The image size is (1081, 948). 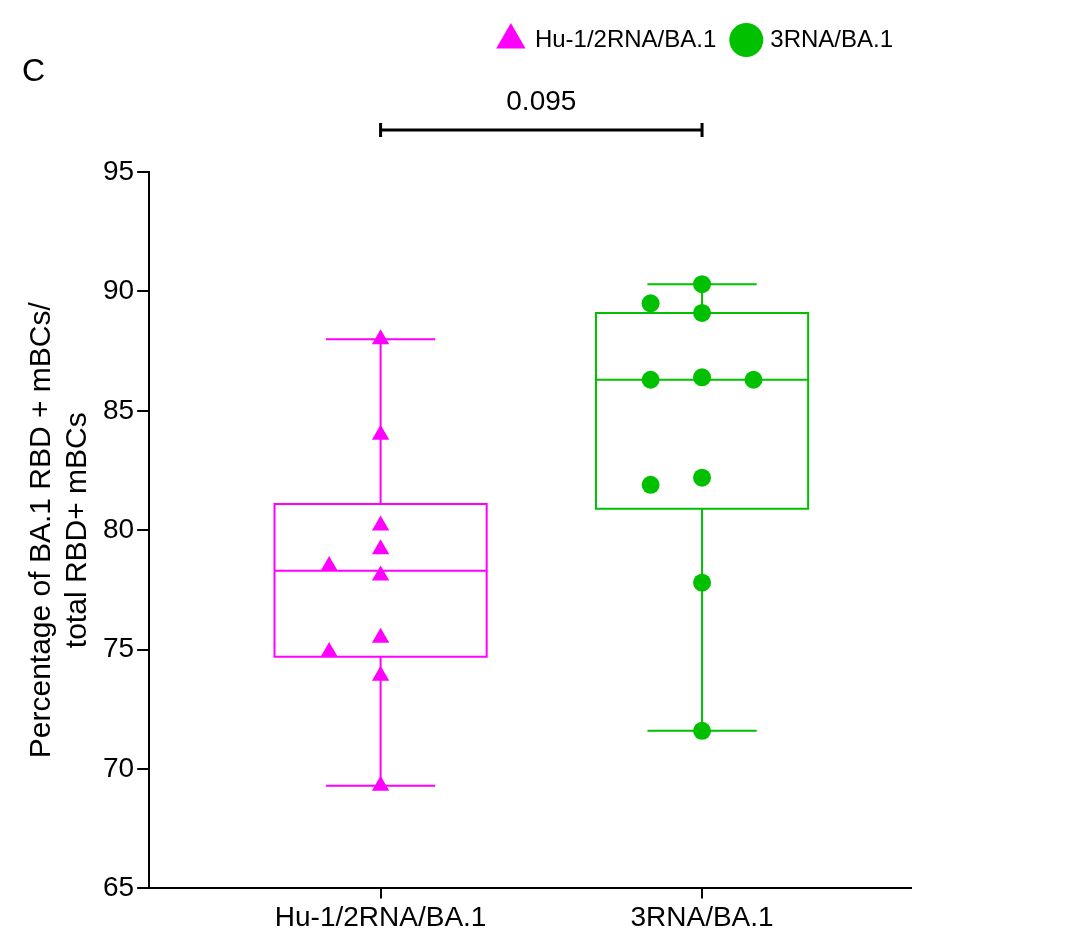 What do you see at coordinates (831, 38) in the screenshot?
I see `legend-label: 3RNA/BA.1` at bounding box center [831, 38].